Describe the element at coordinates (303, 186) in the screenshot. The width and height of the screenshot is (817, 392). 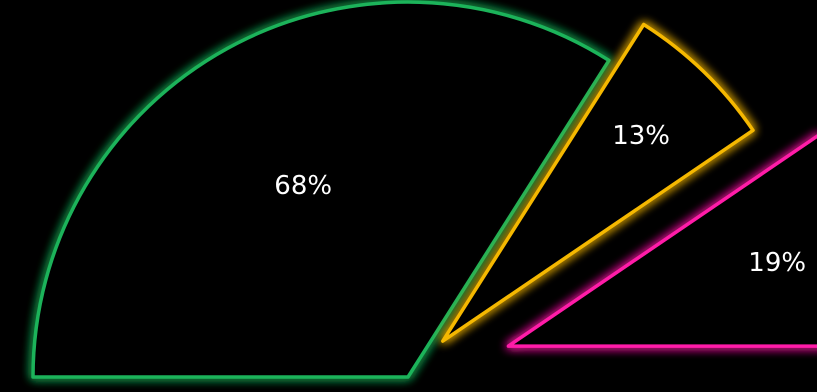
I see `slice-label-68: 68%` at that location.